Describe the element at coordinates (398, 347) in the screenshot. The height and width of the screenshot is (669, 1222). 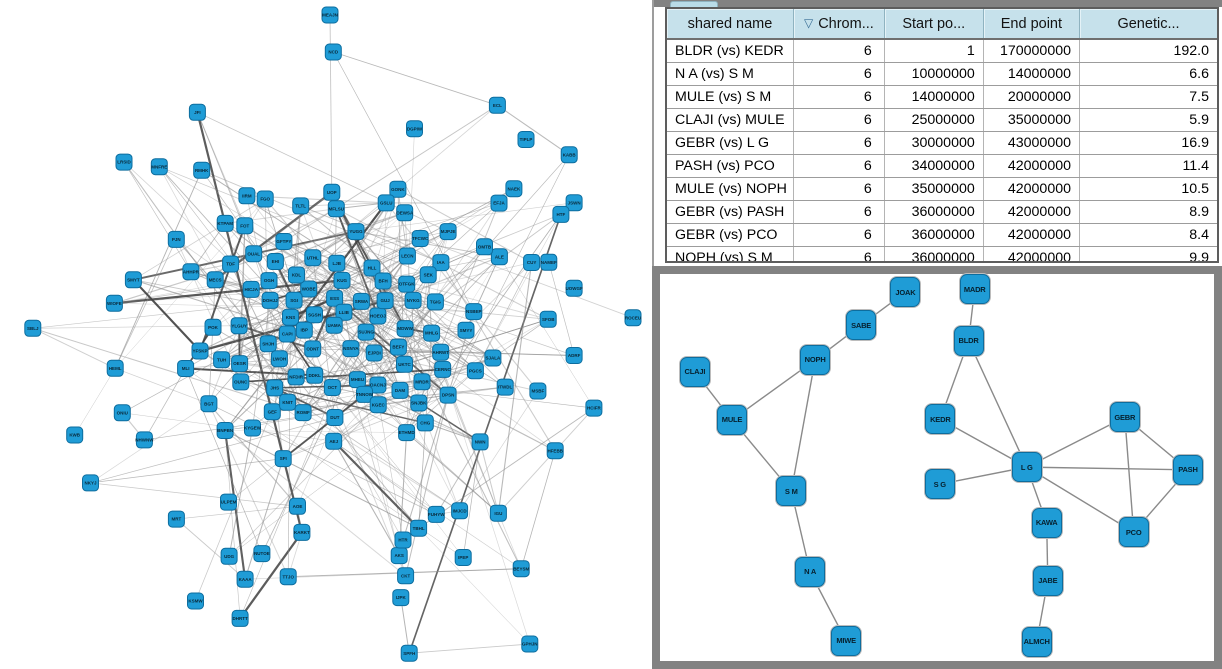
I see `network-node: BEFY` at that location.